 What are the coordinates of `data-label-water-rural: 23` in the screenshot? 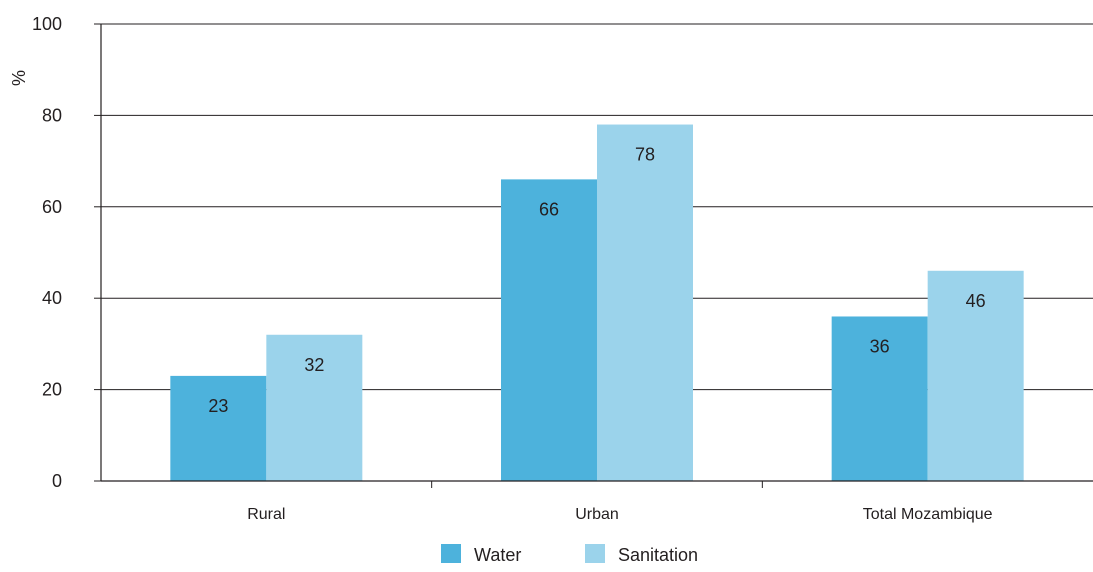 It's located at (218, 406).